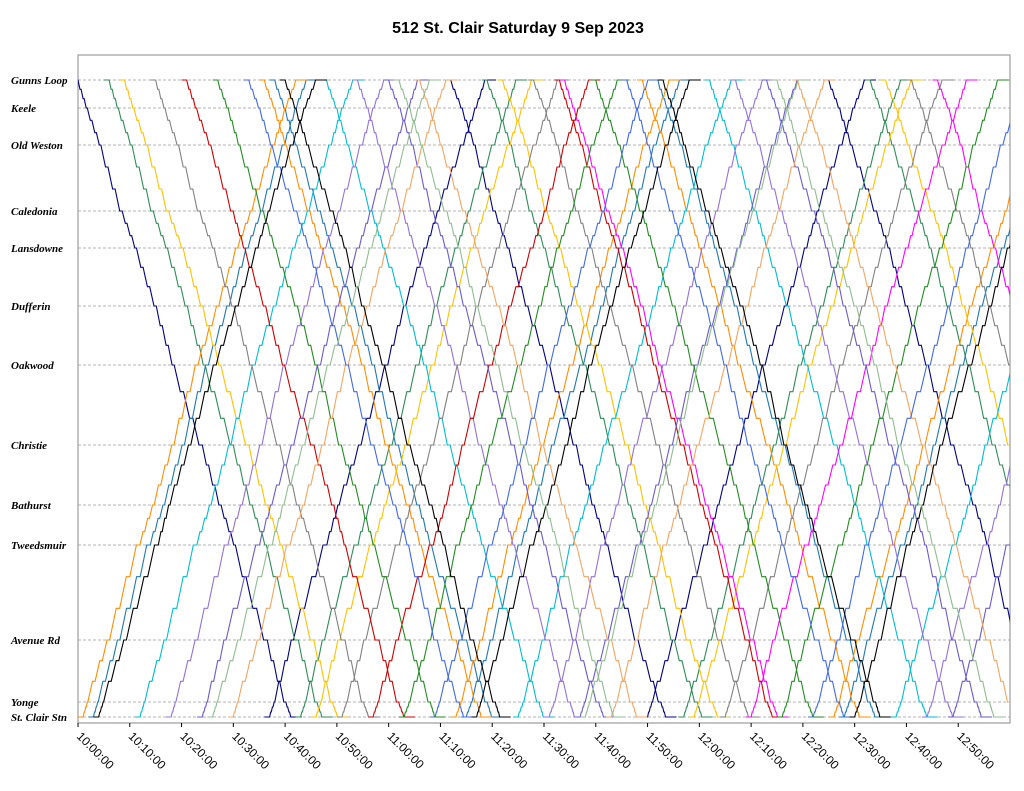 This screenshot has height=791, width=1024. What do you see at coordinates (39, 546) in the screenshot?
I see `stop-label: Tweedsmuir` at bounding box center [39, 546].